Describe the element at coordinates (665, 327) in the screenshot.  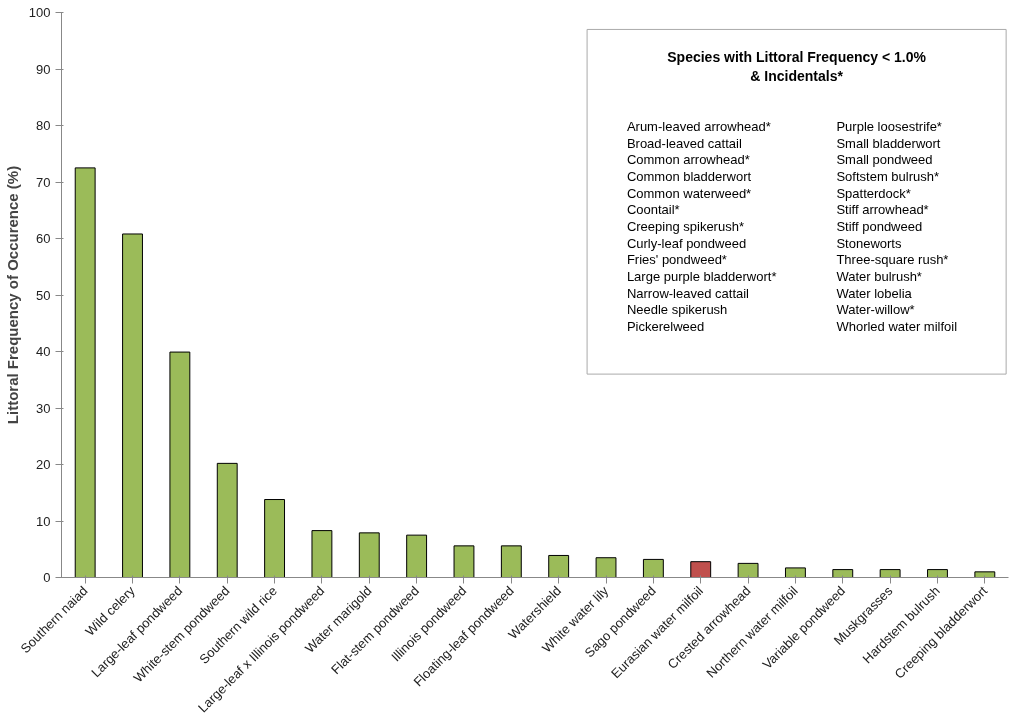
I see `annotation: Pickerelweed` at that location.